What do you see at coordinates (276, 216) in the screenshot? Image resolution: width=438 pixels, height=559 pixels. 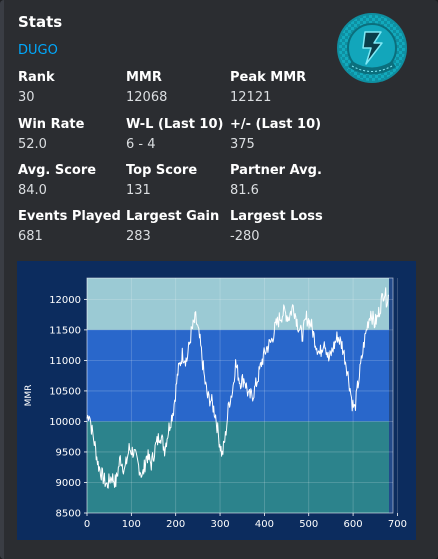 I see `stat-label: Largest Loss` at bounding box center [276, 216].